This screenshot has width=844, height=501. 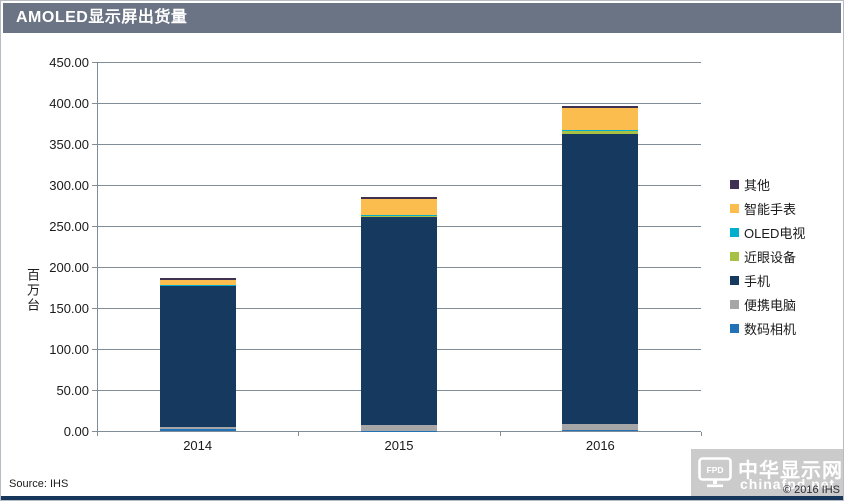 I want to click on y-axis-title: 百万台, so click(x=32, y=290).